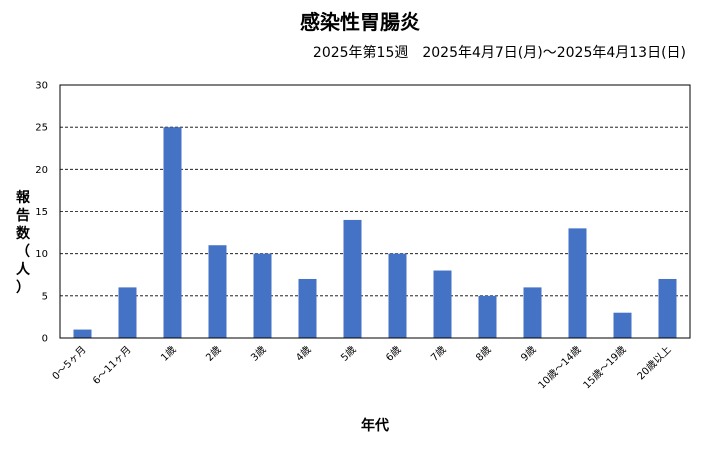 This screenshot has width=720, height=474. I want to click on y-tick-label: 15, so click(41, 212).